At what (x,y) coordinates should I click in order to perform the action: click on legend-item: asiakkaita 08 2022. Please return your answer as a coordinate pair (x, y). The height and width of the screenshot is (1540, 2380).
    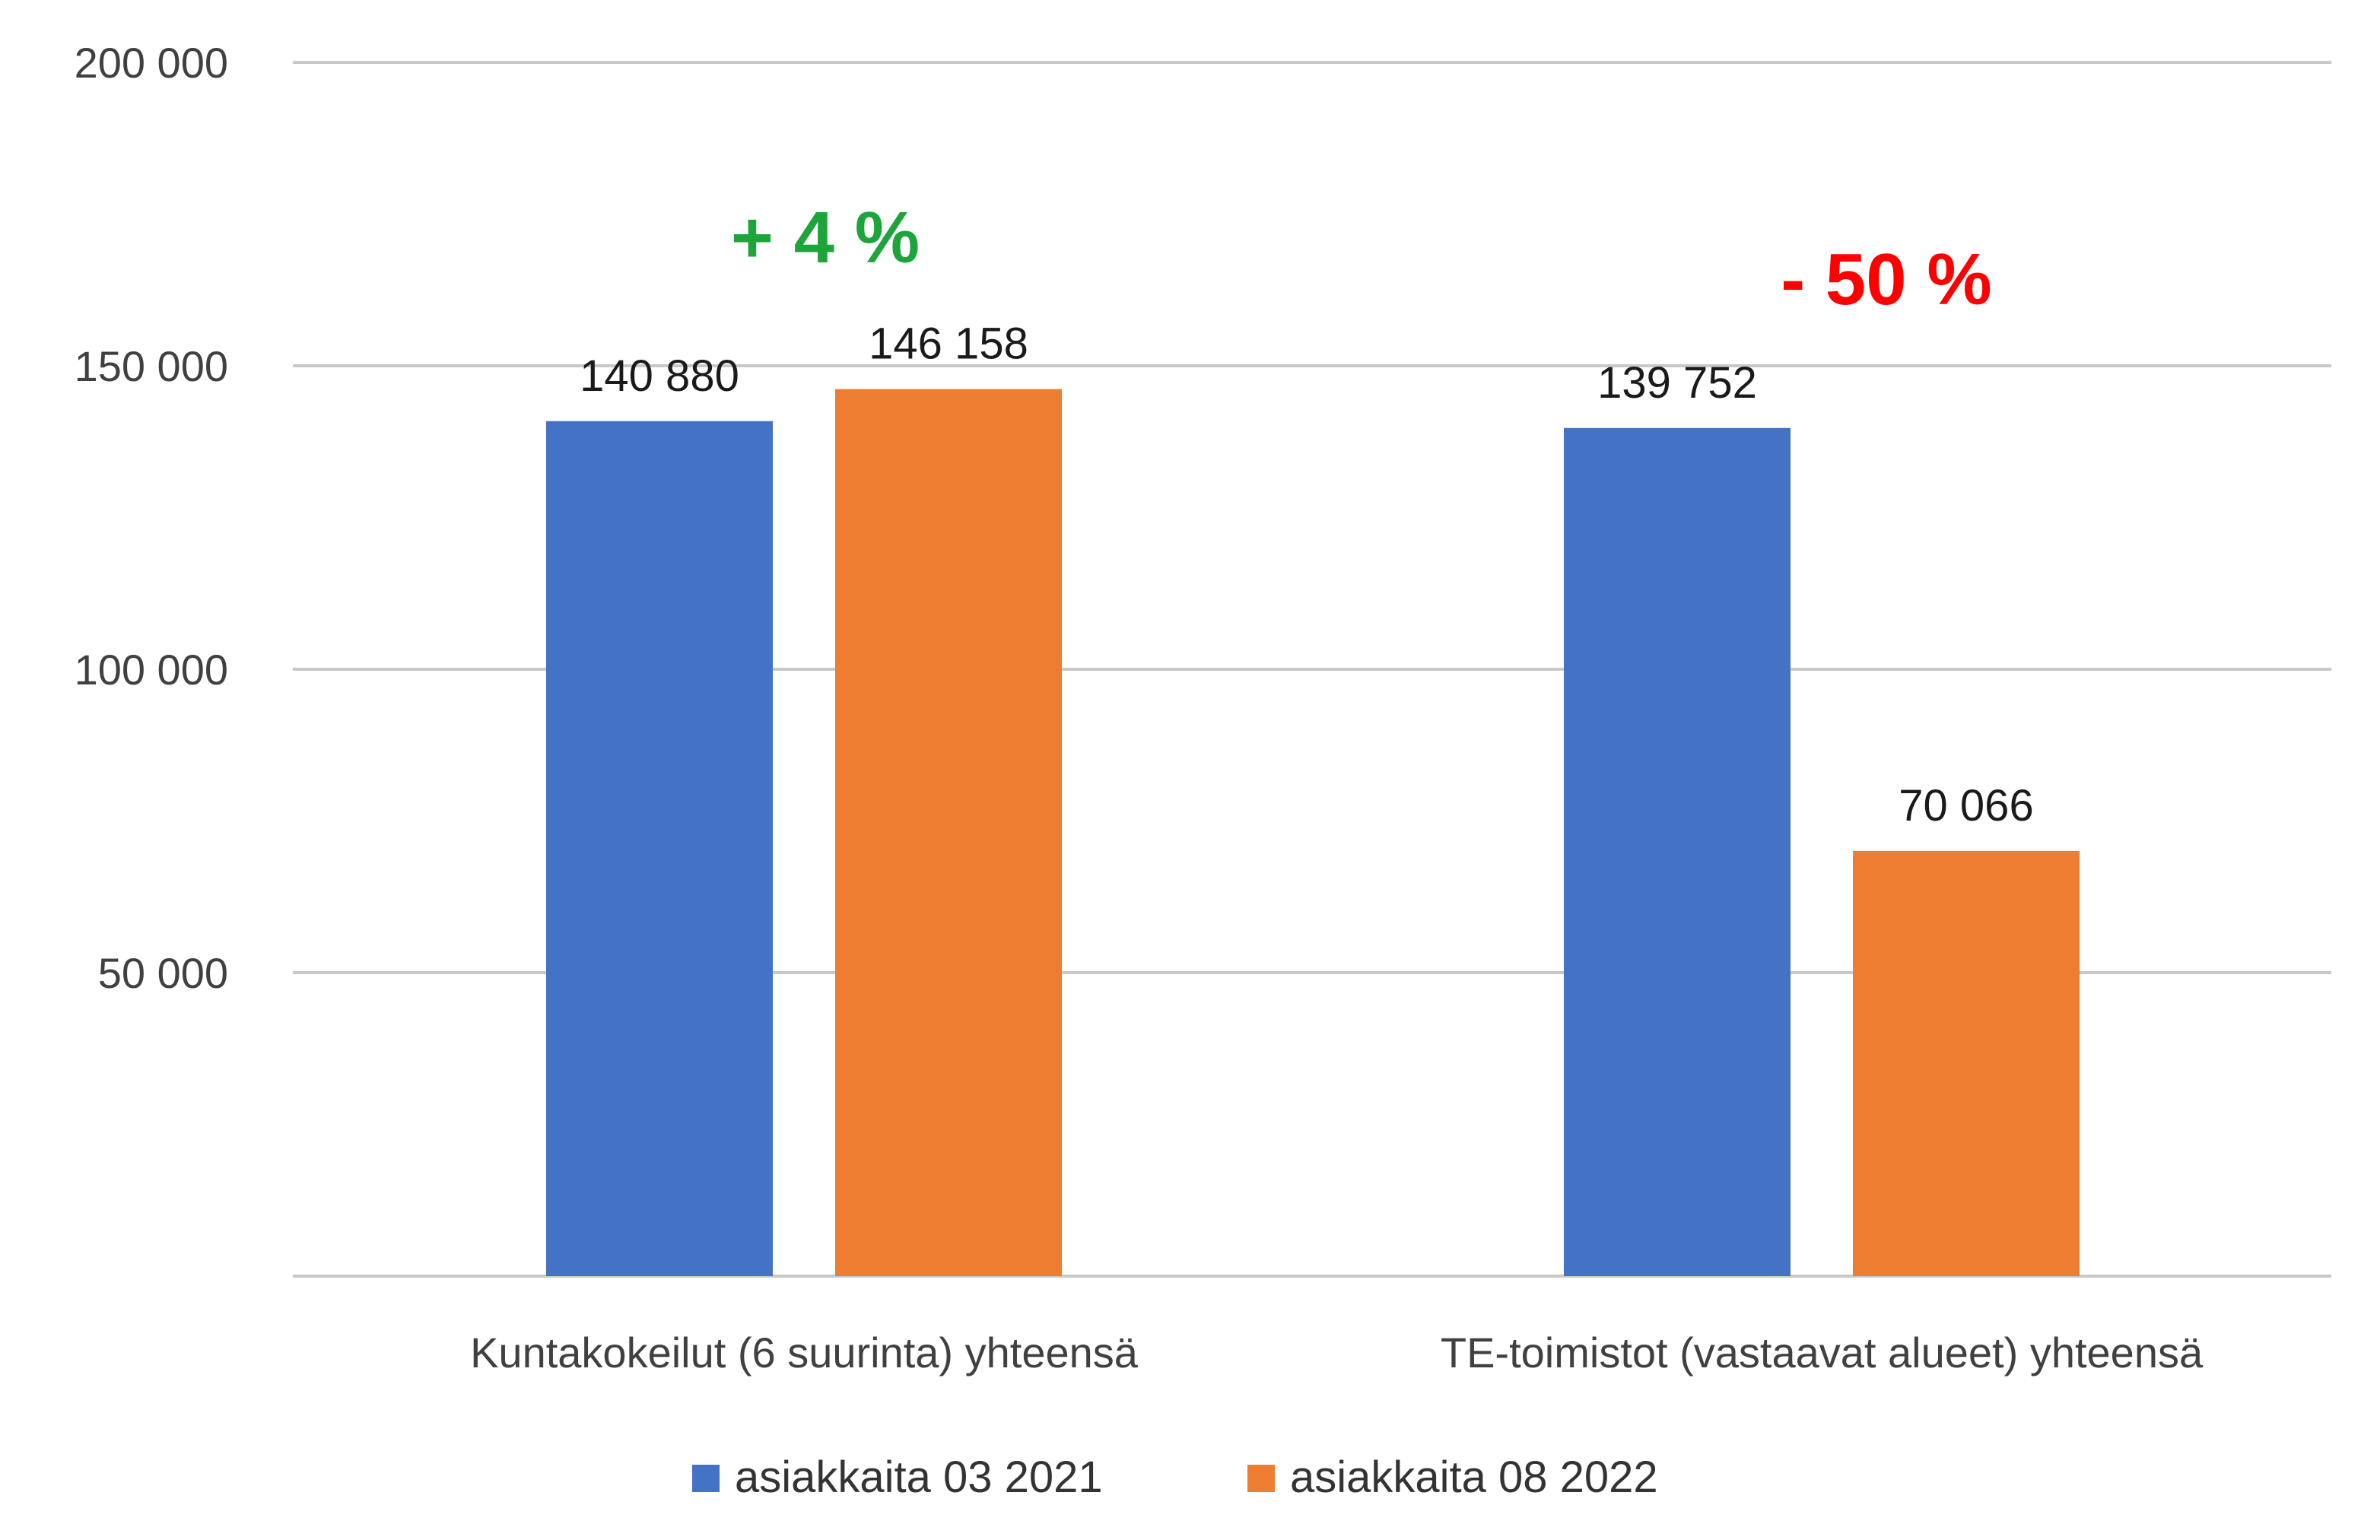
    Looking at the image, I should click on (1452, 1477).